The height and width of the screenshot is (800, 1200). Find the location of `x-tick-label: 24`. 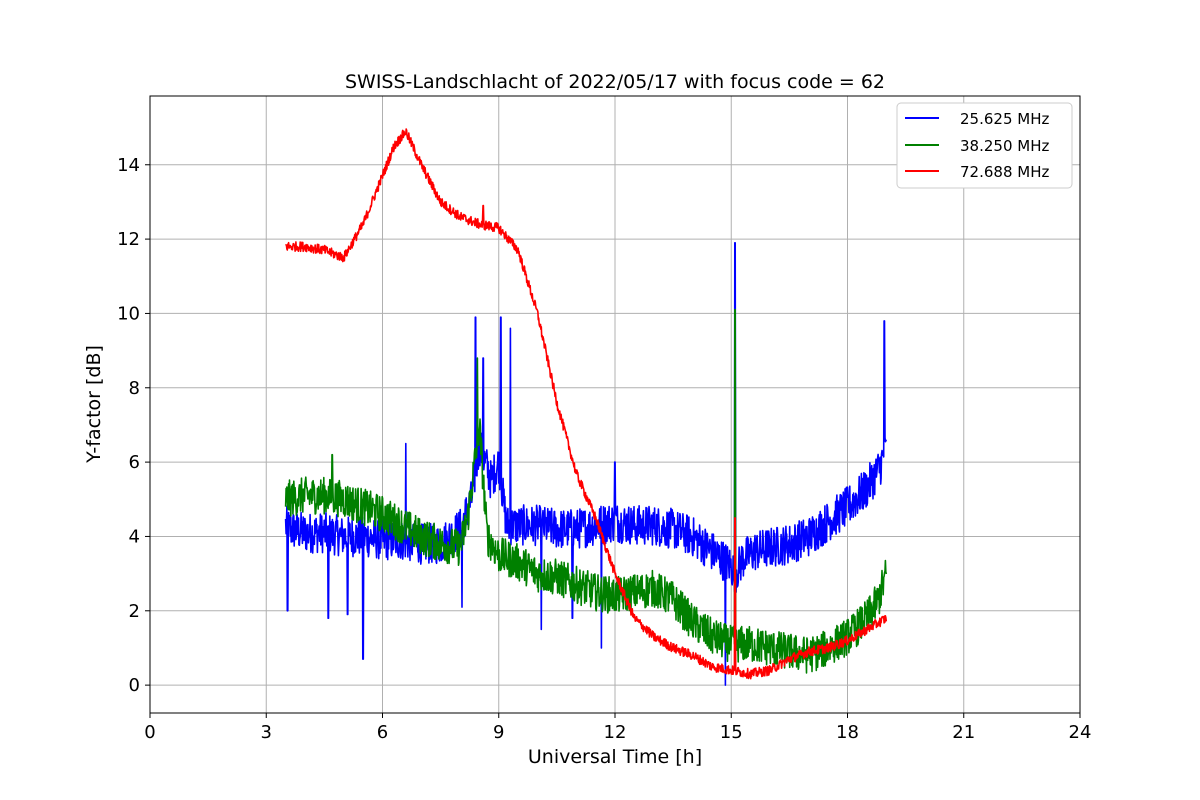

x-tick-label: 24 is located at coordinates (1080, 732).